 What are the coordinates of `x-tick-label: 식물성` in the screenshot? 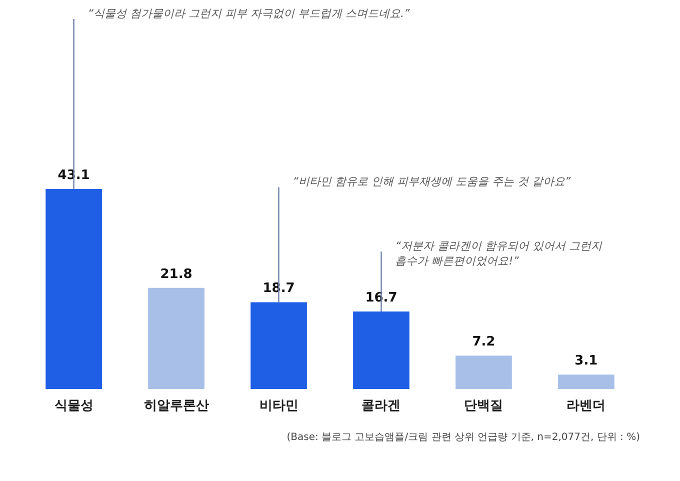 It's located at (74, 406).